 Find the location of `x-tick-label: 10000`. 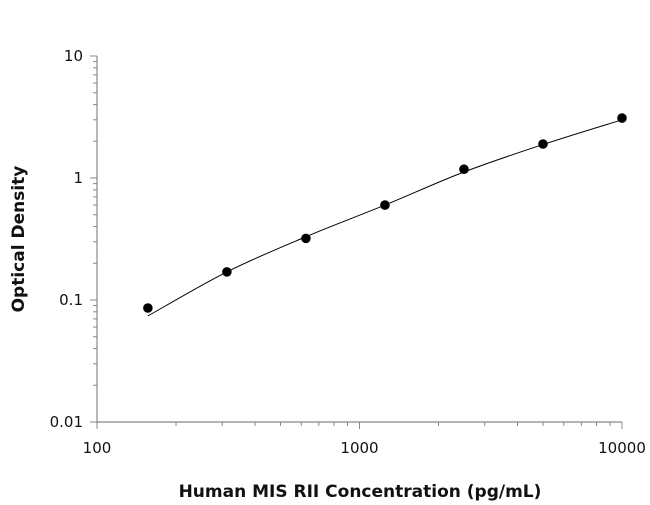

x-tick-label: 10000 is located at coordinates (622, 448).